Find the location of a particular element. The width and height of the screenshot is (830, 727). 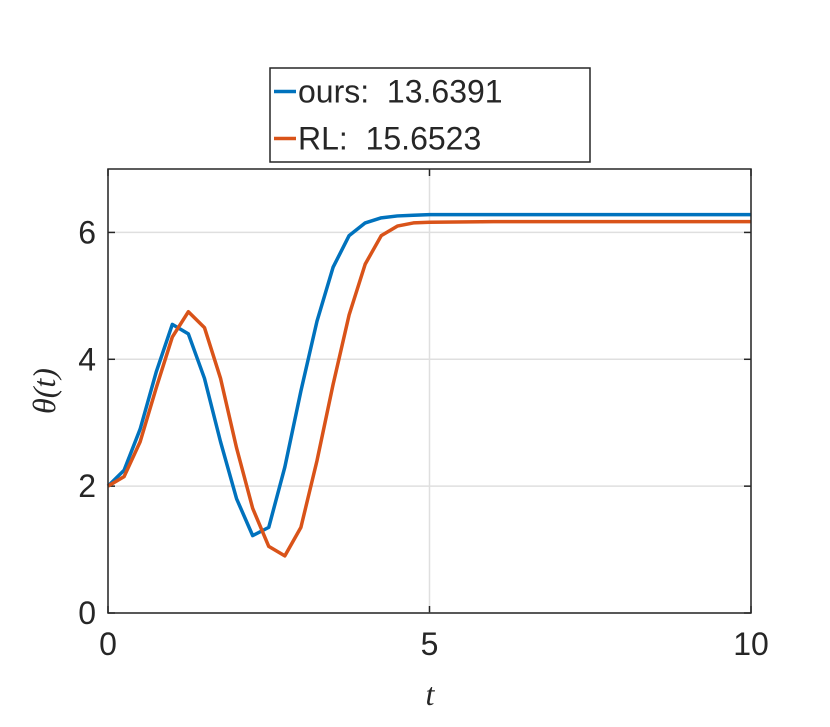

legend-box is located at coordinates (430, 115).